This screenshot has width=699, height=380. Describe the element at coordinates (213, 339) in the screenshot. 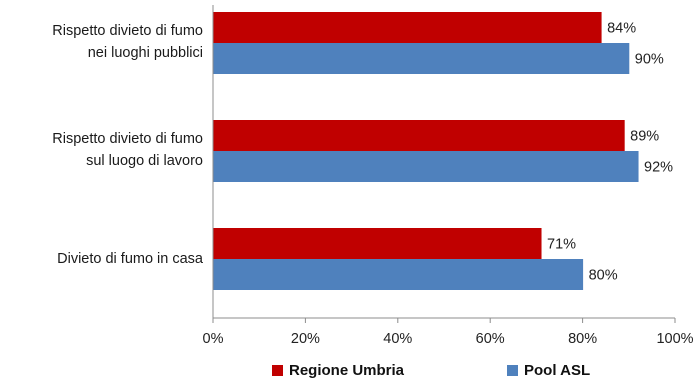

I see `x-tick-label-0: 0%` at that location.